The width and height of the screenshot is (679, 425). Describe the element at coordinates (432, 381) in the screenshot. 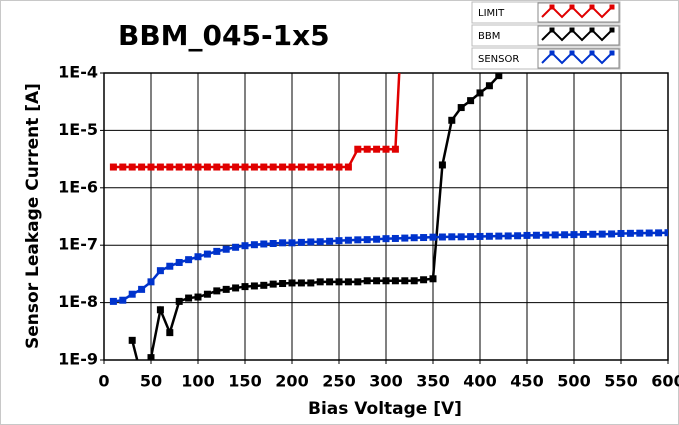

I see `x-tick-label: 350` at that location.